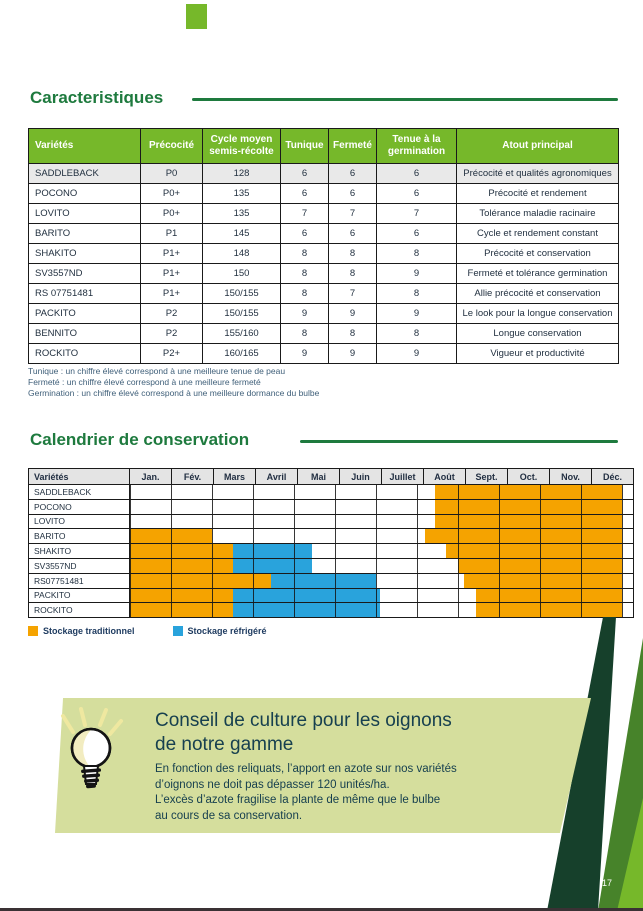 Image resolution: width=643 pixels, height=911 pixels. Describe the element at coordinates (241, 253) in the screenshot. I see `value-cell: 148` at that location.